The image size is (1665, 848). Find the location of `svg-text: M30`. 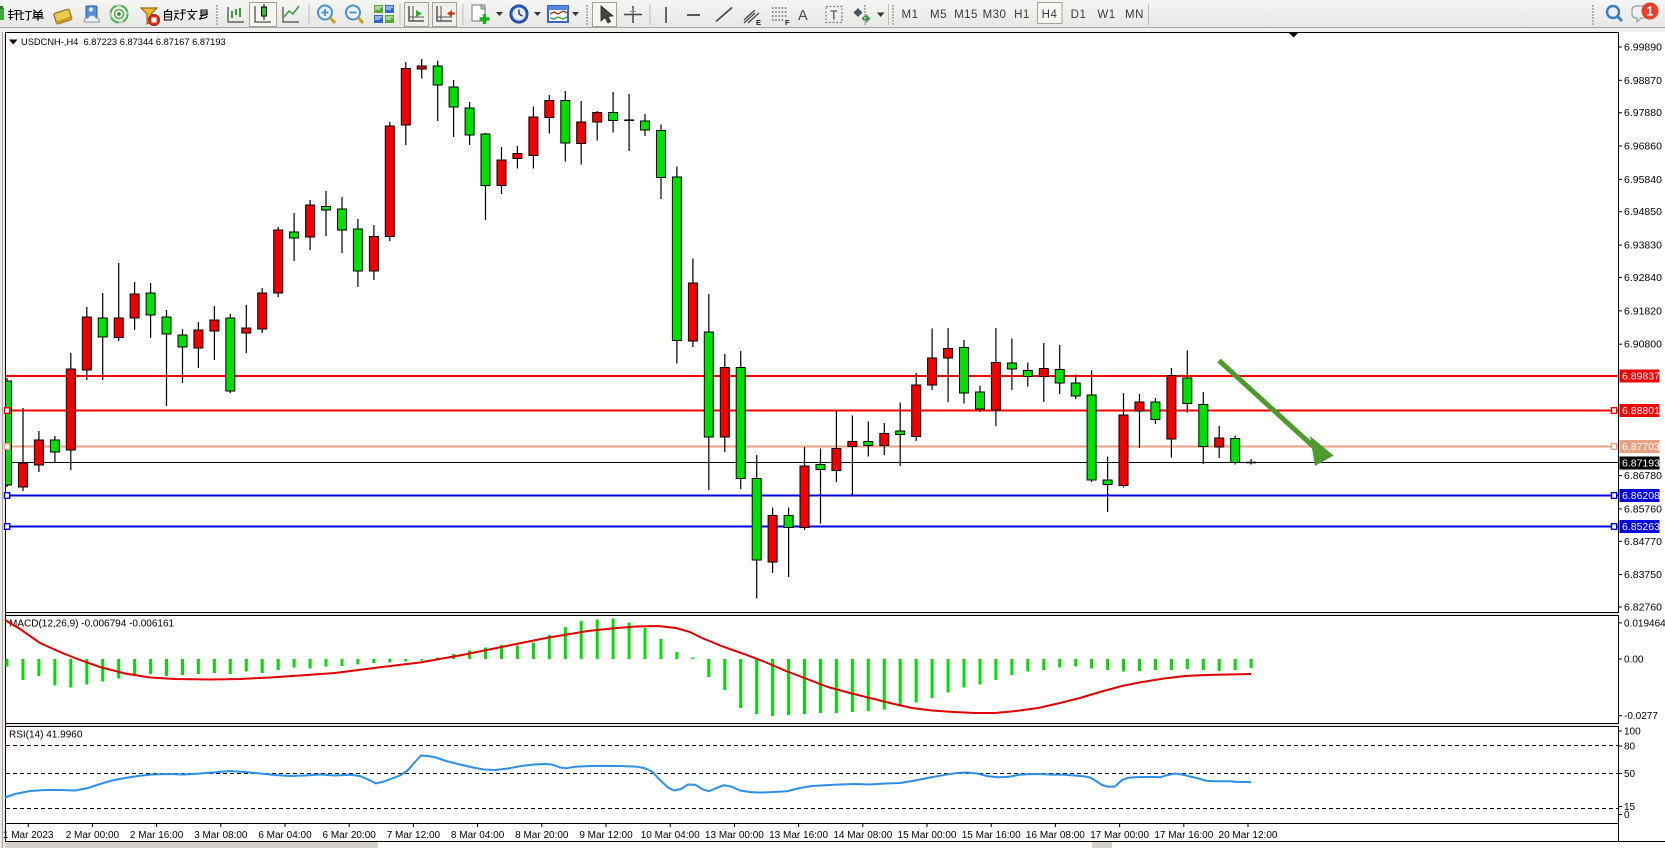

svg-text: M30 is located at coordinates (995, 15).